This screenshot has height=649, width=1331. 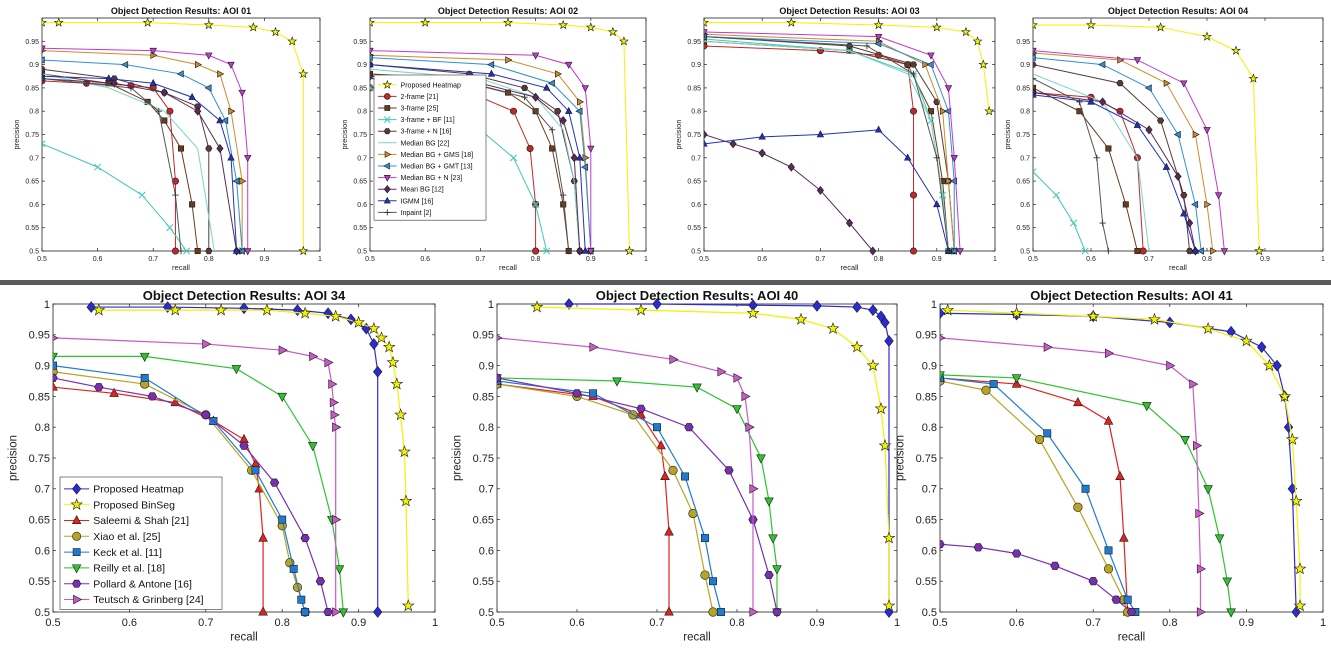 What do you see at coordinates (431, 85) in the screenshot?
I see `legend-item-label: Proposed Heatmap` at bounding box center [431, 85].